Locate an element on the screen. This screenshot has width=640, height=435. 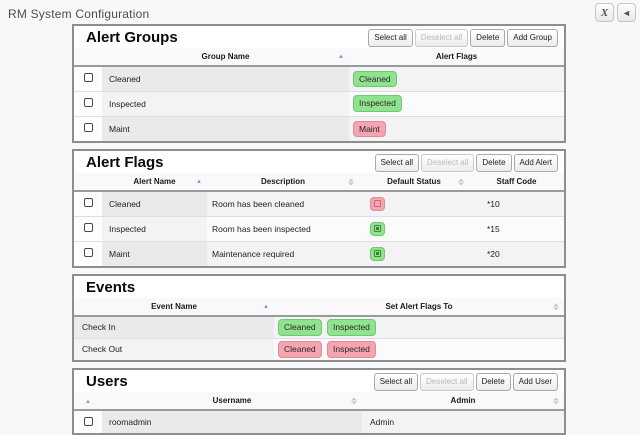
event-name-header-label: Event Name is located at coordinates (174, 306).